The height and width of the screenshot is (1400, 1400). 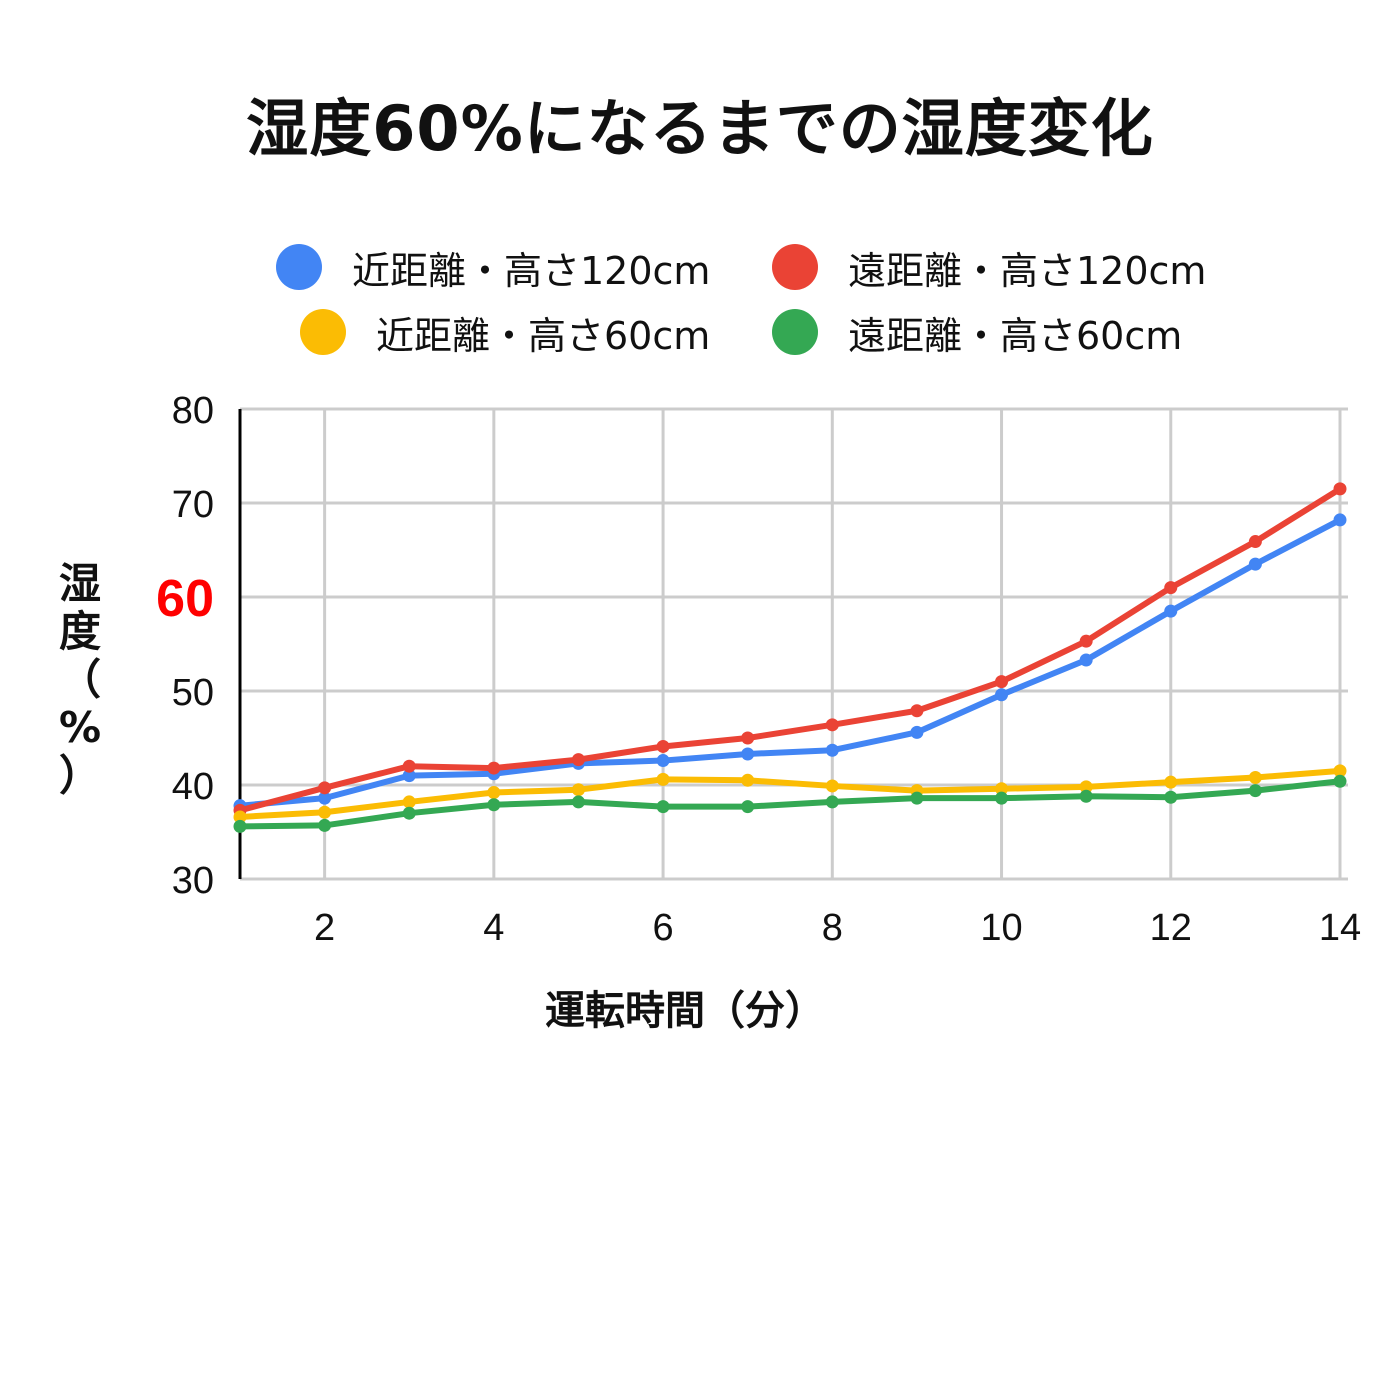 What do you see at coordinates (185, 599) in the screenshot?
I see `y-tick-label: 60` at bounding box center [185, 599].